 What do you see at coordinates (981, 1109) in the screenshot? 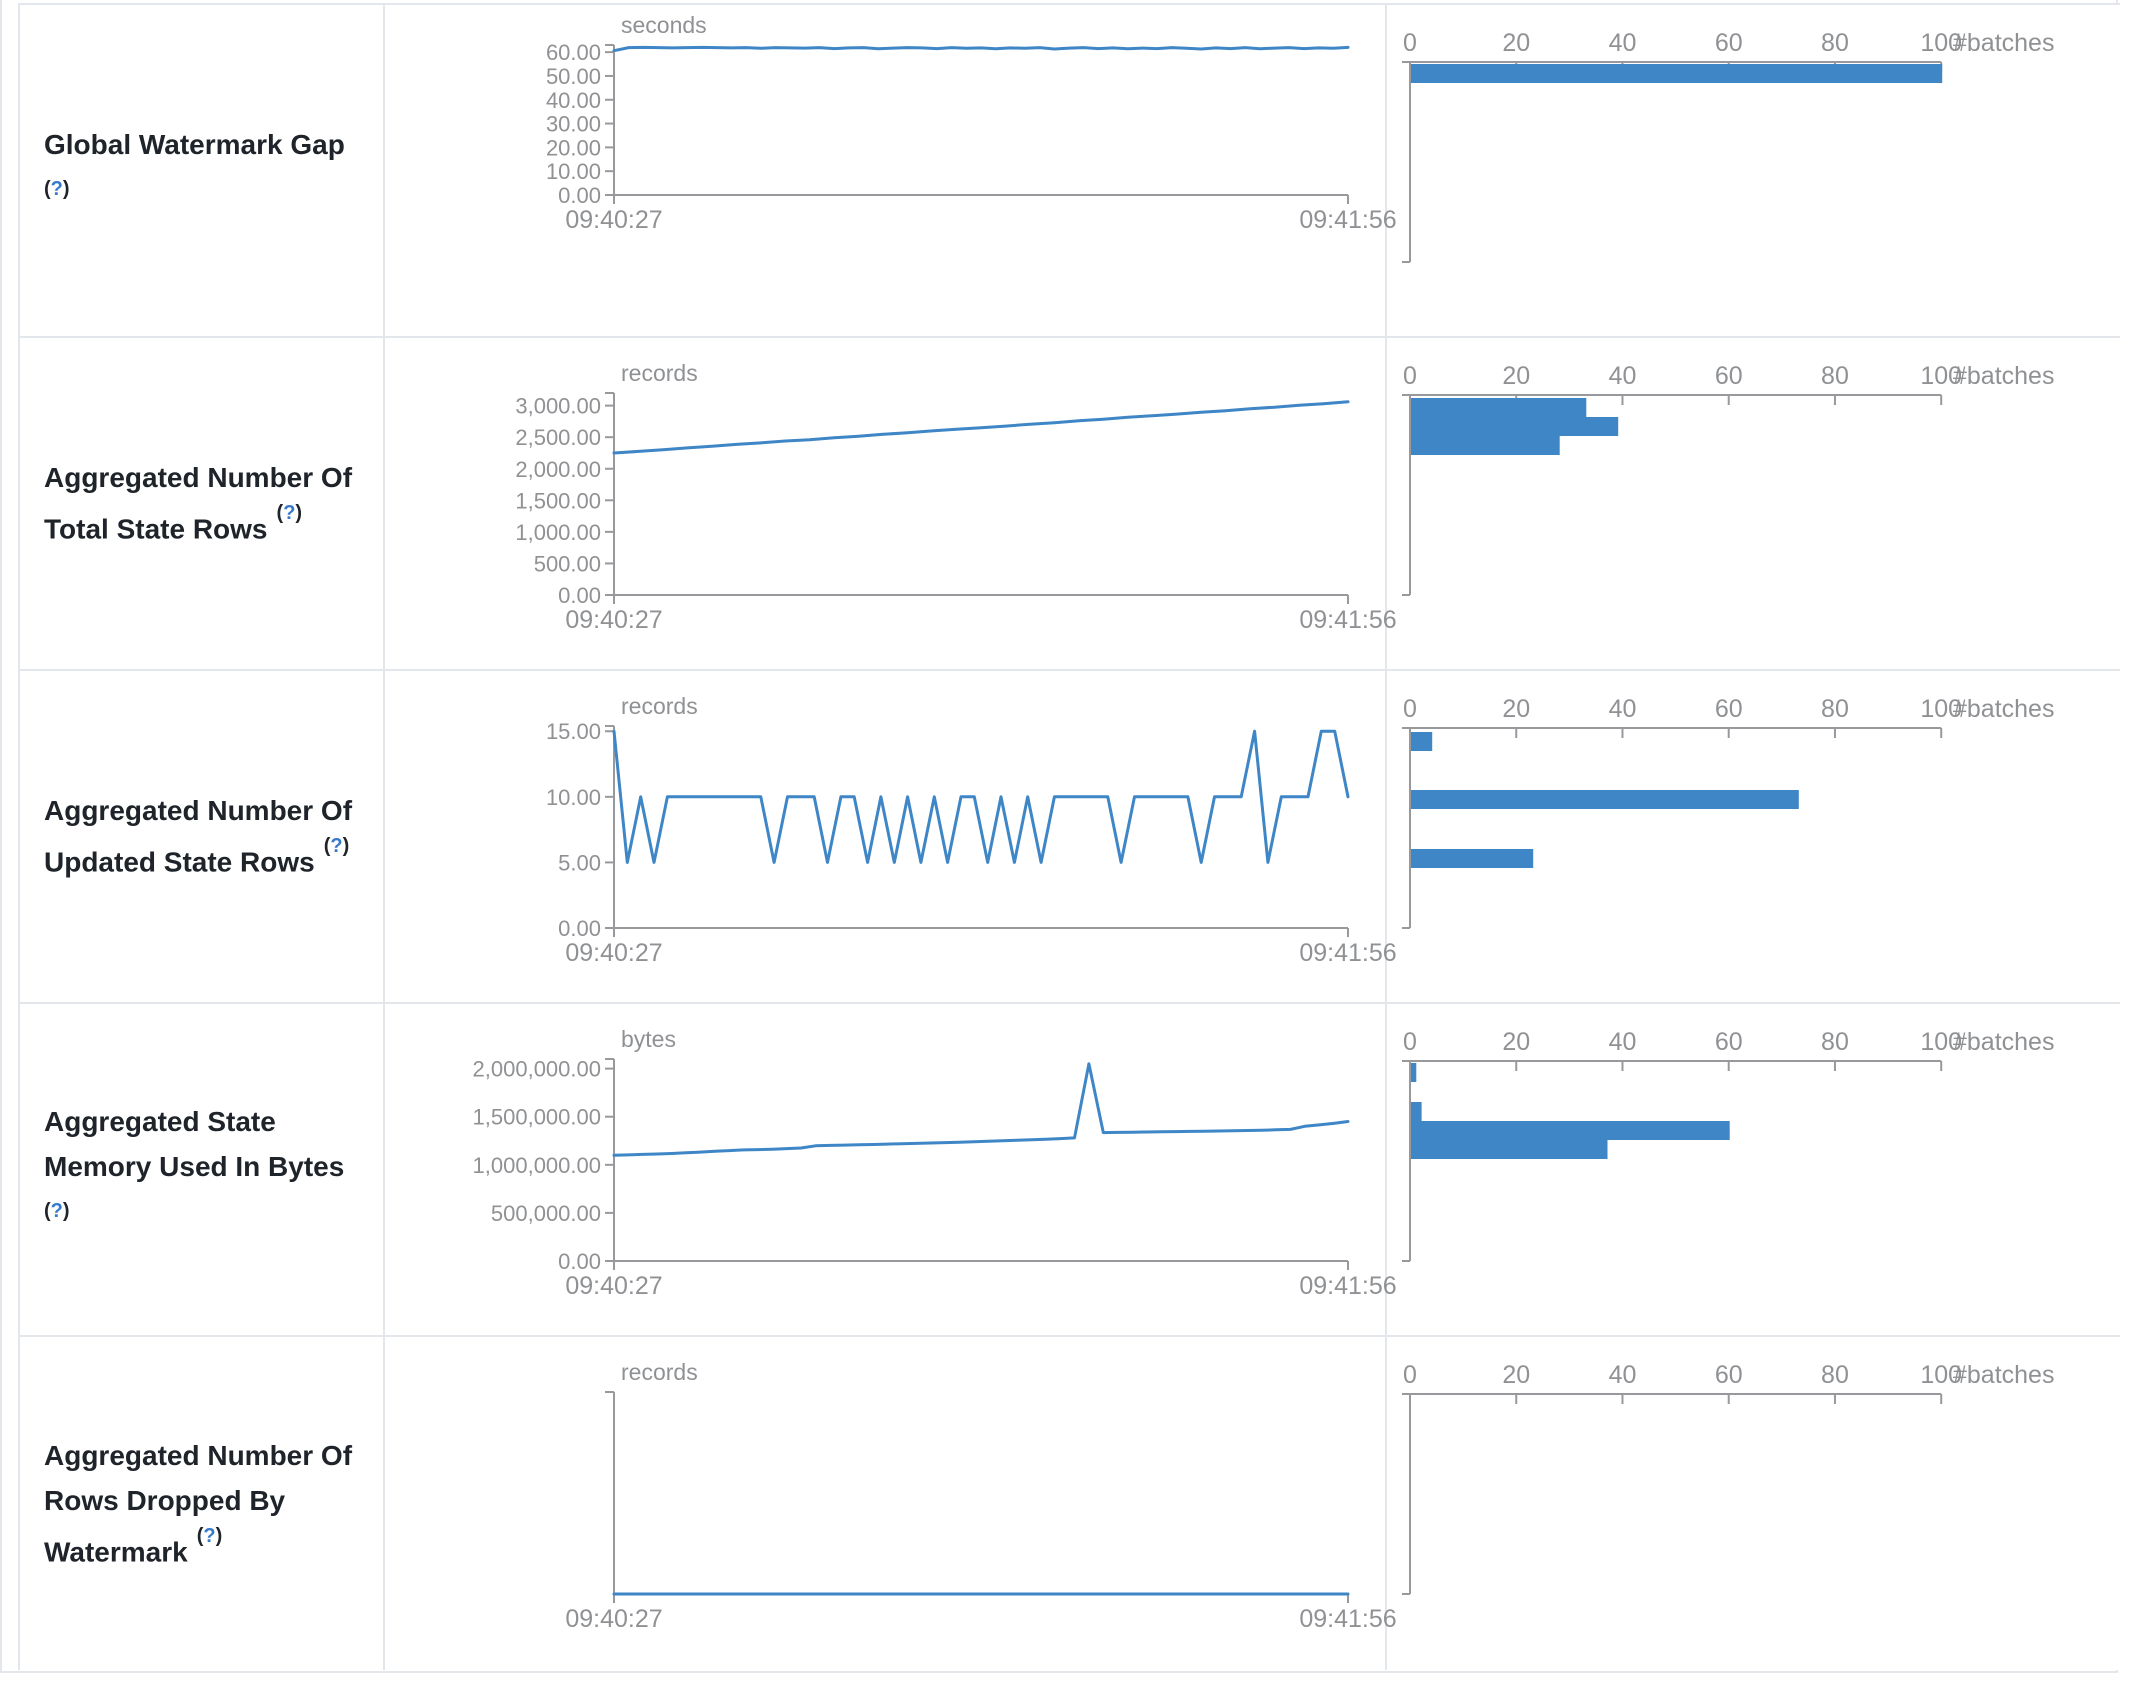
I see `metric-line` at bounding box center [981, 1109].